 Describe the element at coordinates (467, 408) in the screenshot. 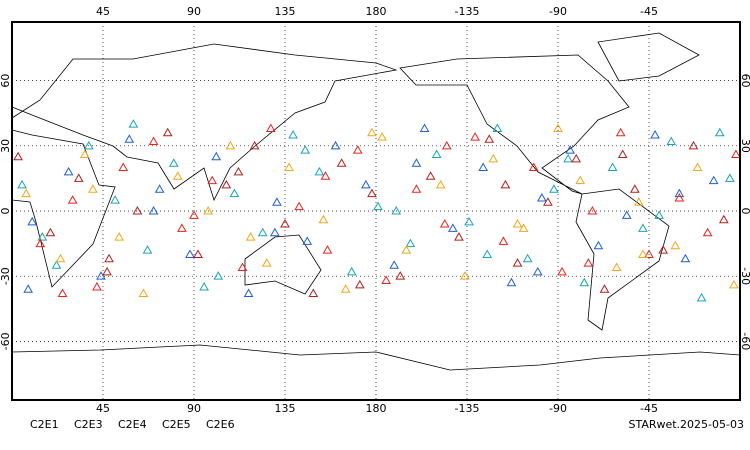

I see `x-tick-label: -135` at that location.